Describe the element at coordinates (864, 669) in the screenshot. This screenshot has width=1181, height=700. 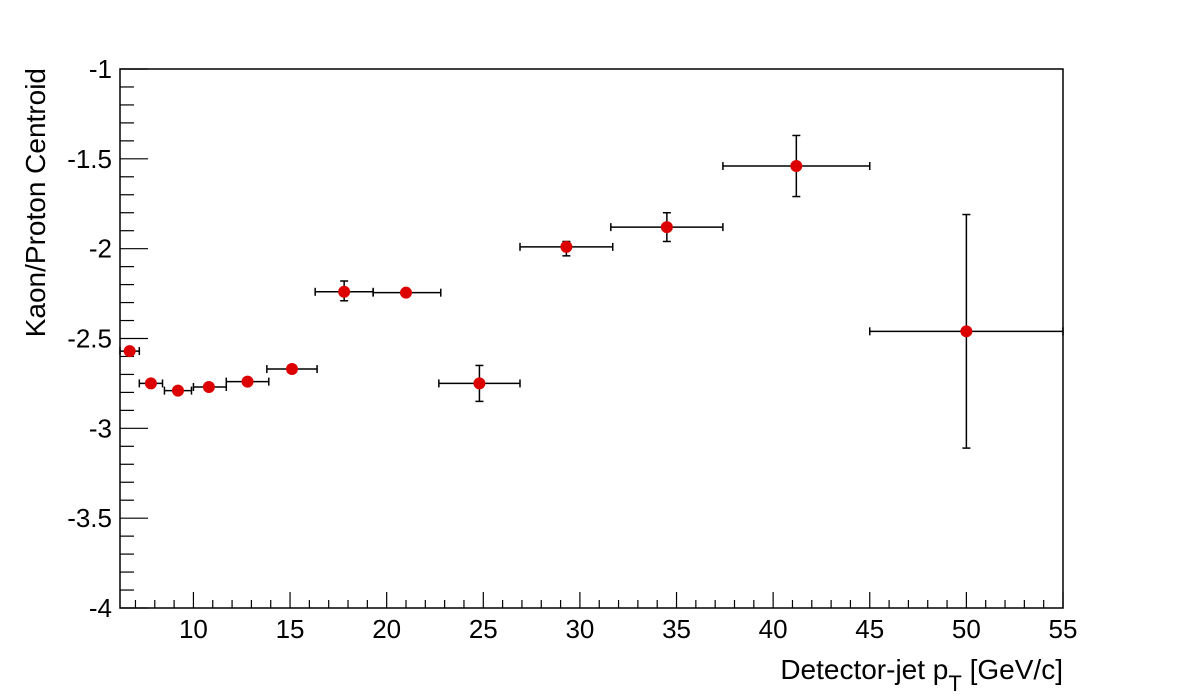
I see `x-axis-title-main: Detector-jet p` at that location.